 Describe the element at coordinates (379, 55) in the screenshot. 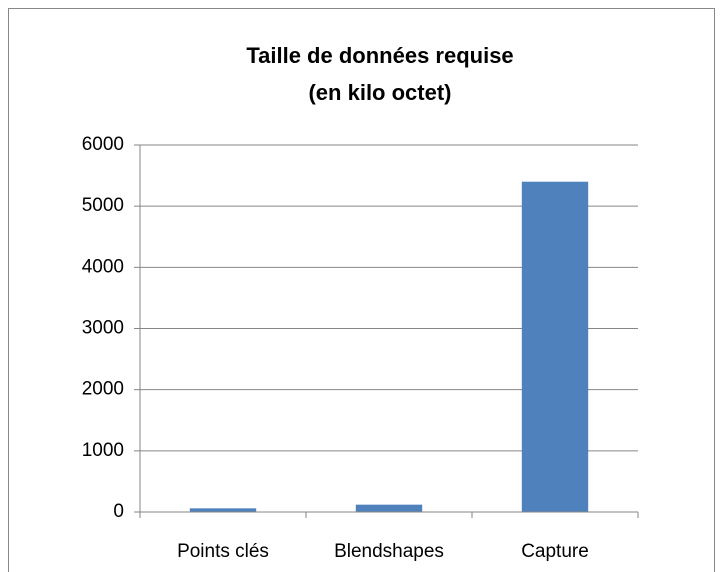

I see `chart-title: Taille de données requise` at that location.